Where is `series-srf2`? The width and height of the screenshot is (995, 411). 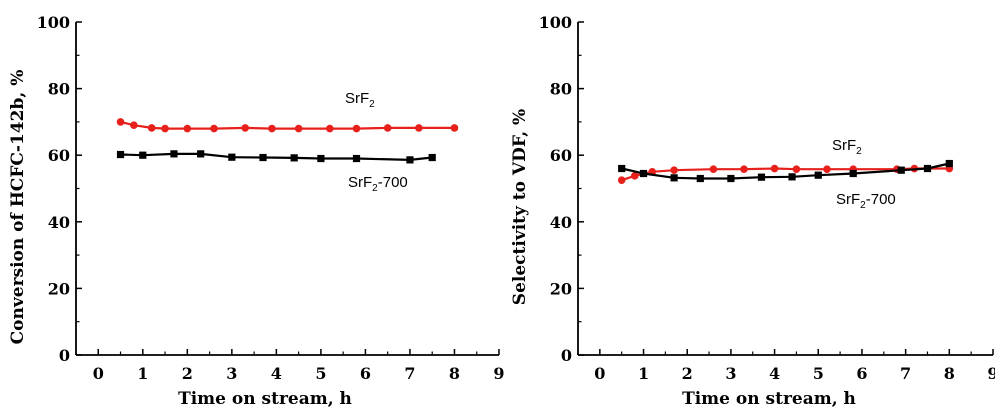 series-srf2 is located at coordinates (287, 125).